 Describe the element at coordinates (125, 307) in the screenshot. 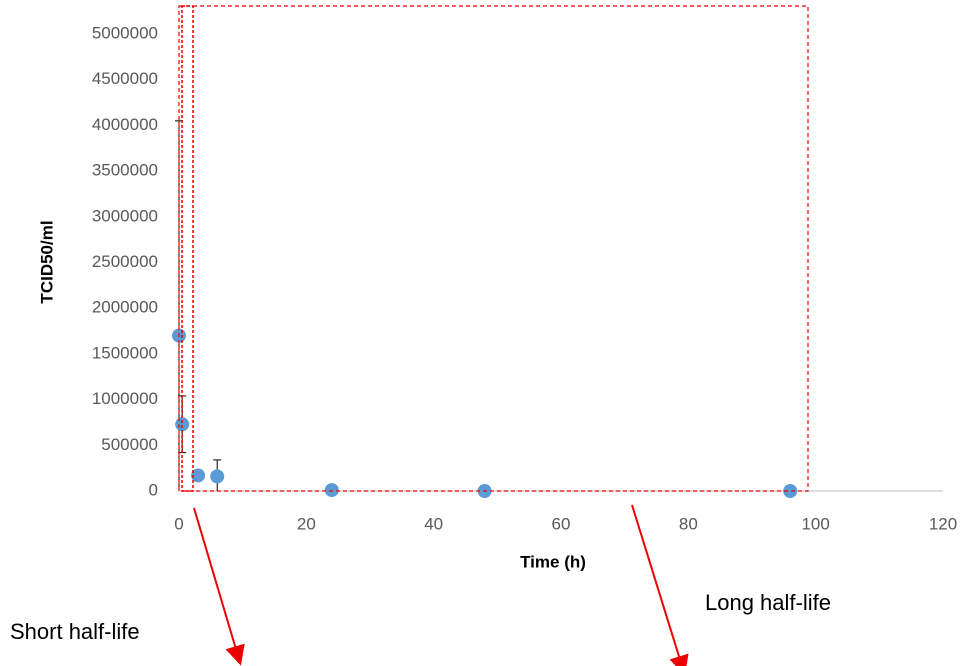

I see `y-tick-label: 2000000` at that location.